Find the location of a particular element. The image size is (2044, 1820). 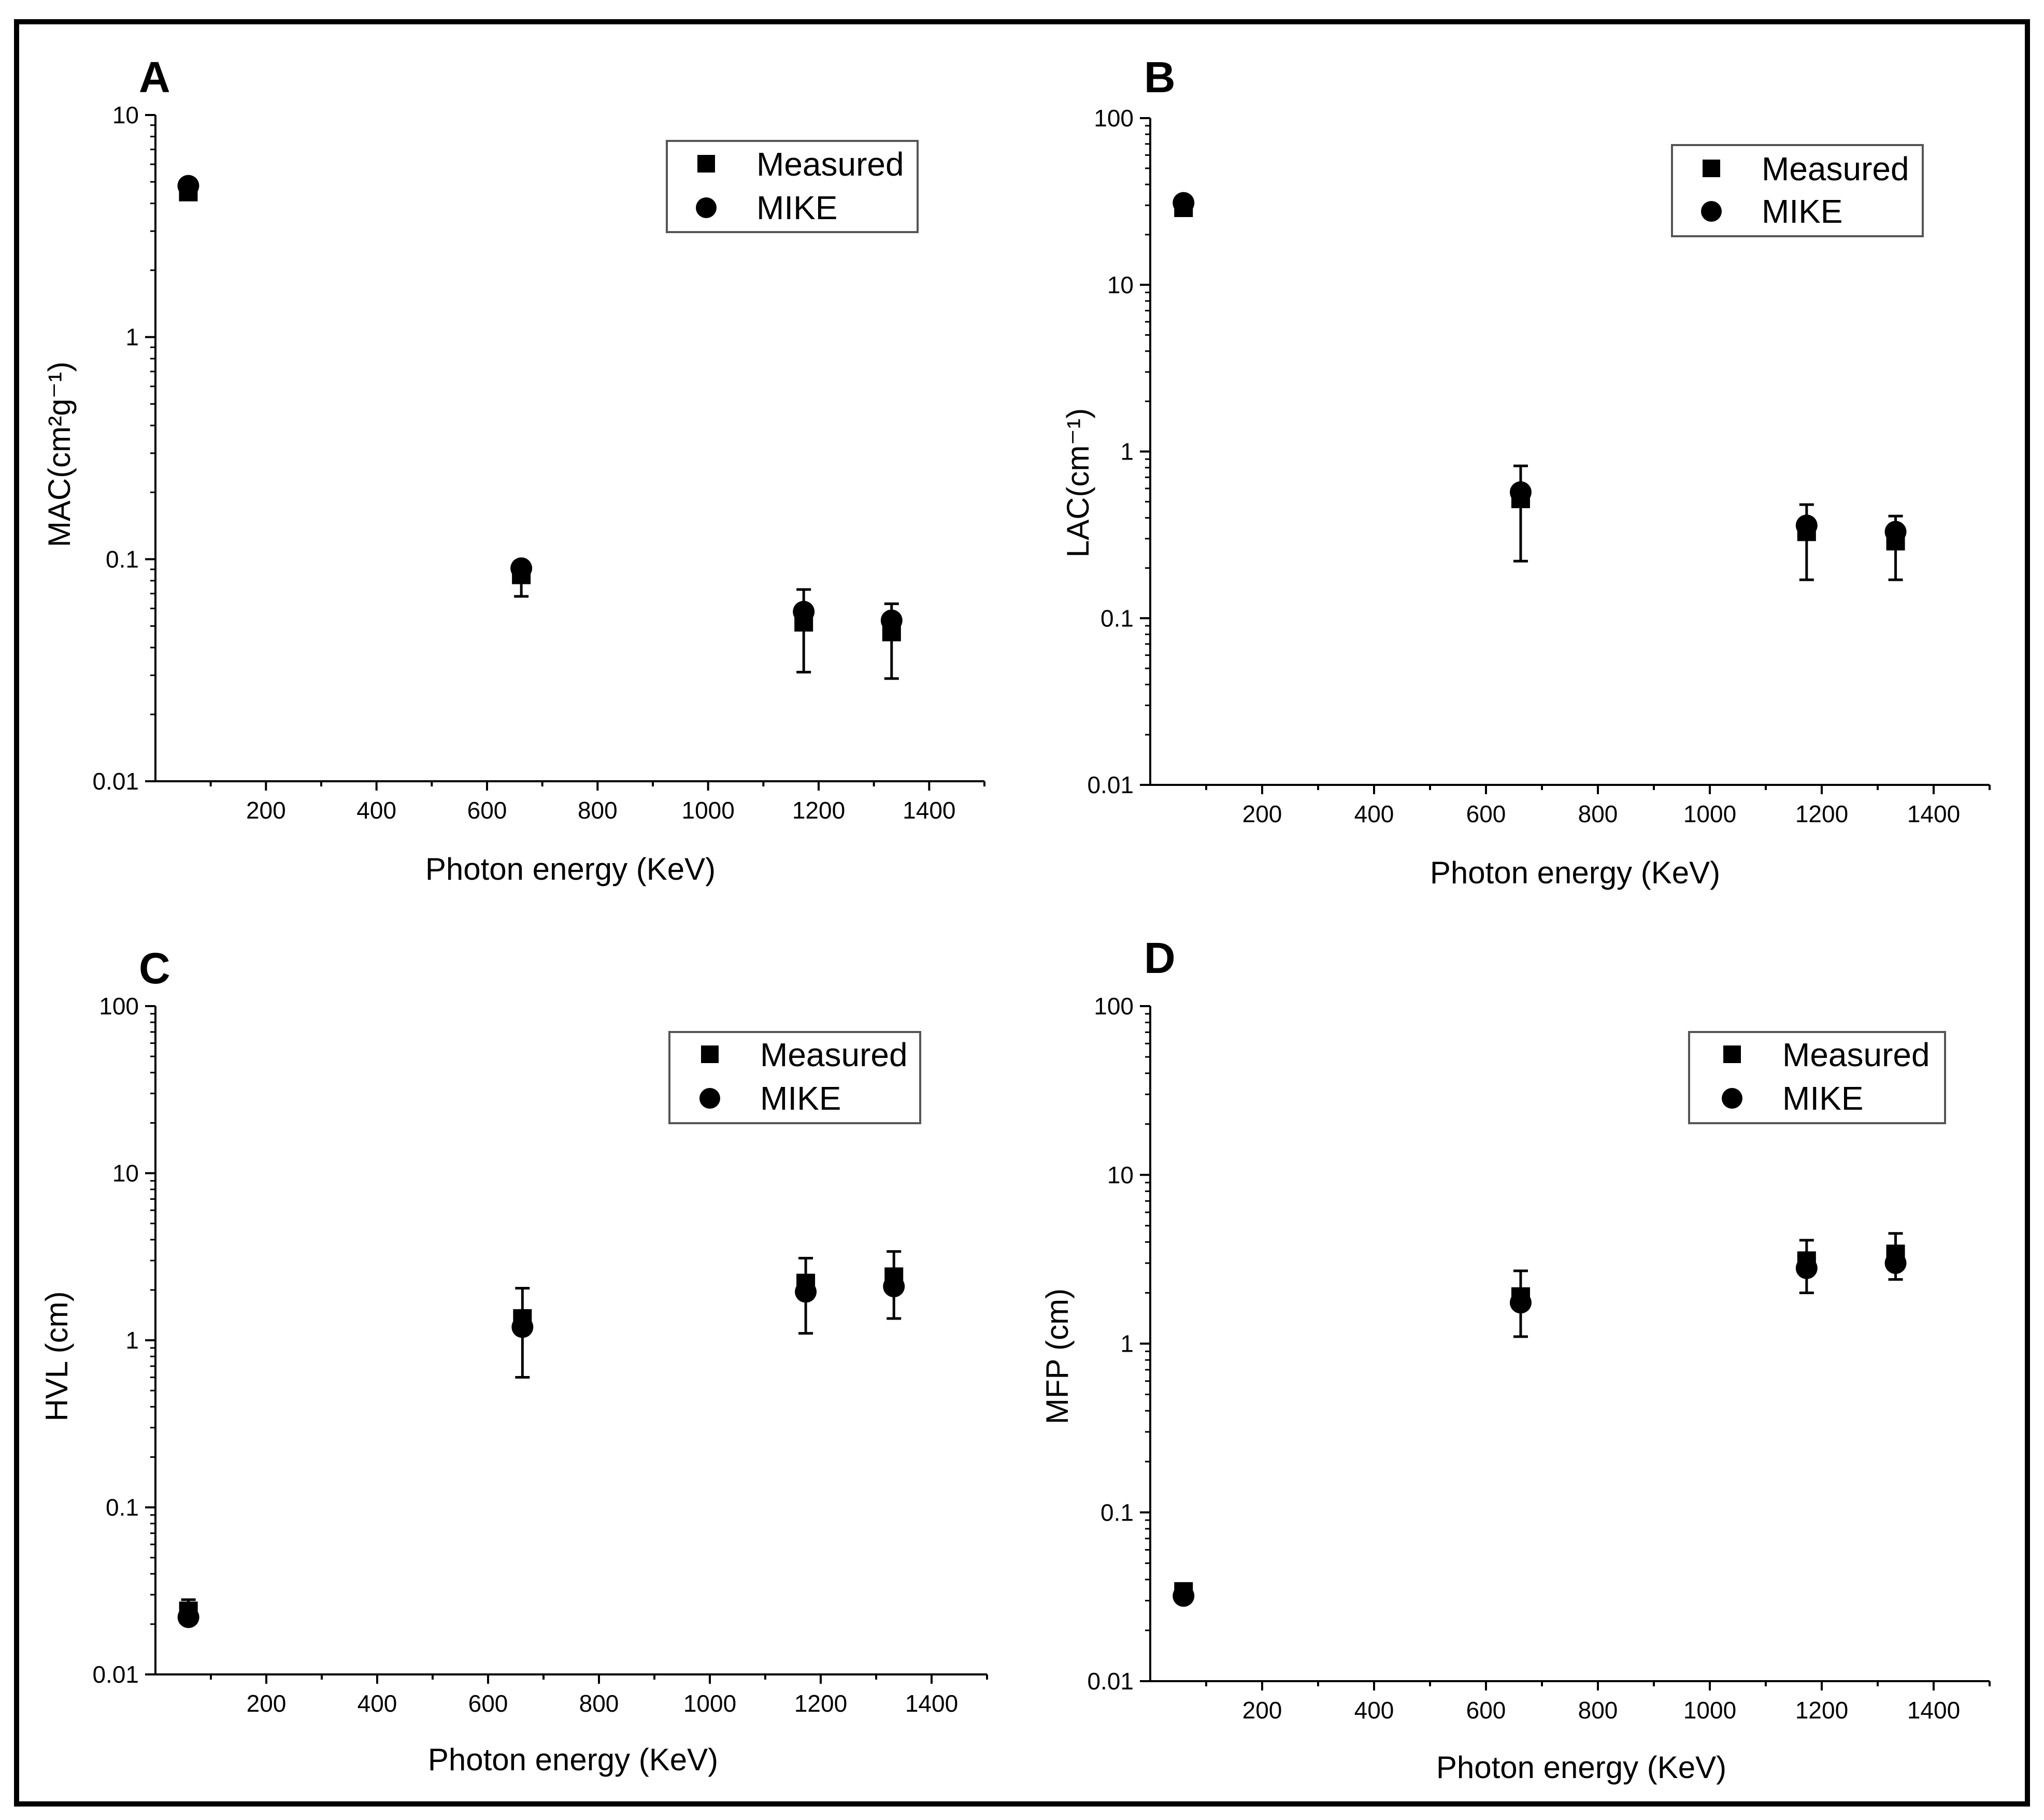

y-axis-title: MAC(cm²g⁻¹) is located at coordinates (59, 455).